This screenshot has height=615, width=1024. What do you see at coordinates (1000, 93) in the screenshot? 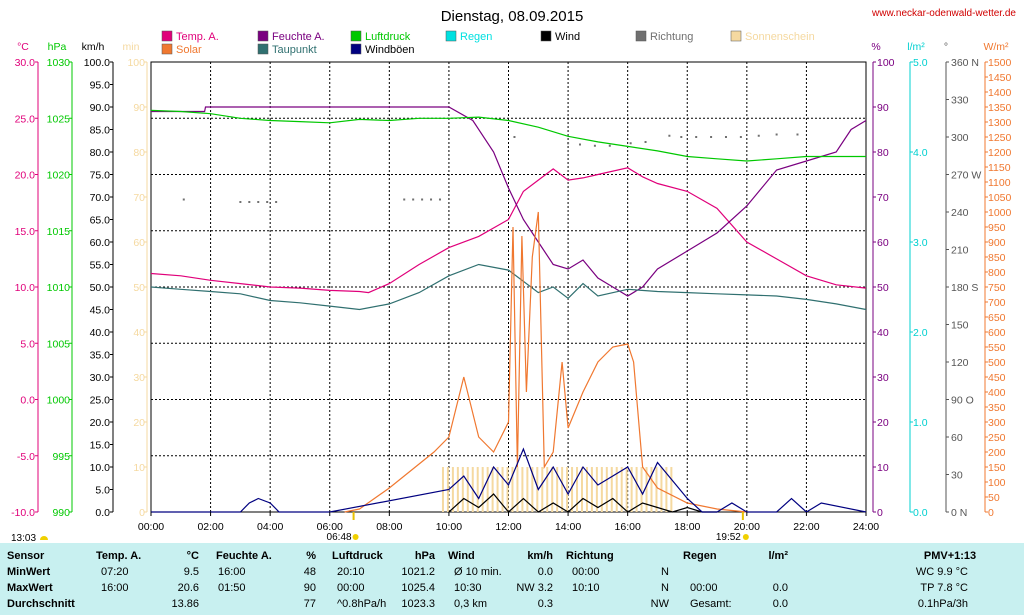
I see `solar-axis-tick-label: 1400` at bounding box center [1000, 93].